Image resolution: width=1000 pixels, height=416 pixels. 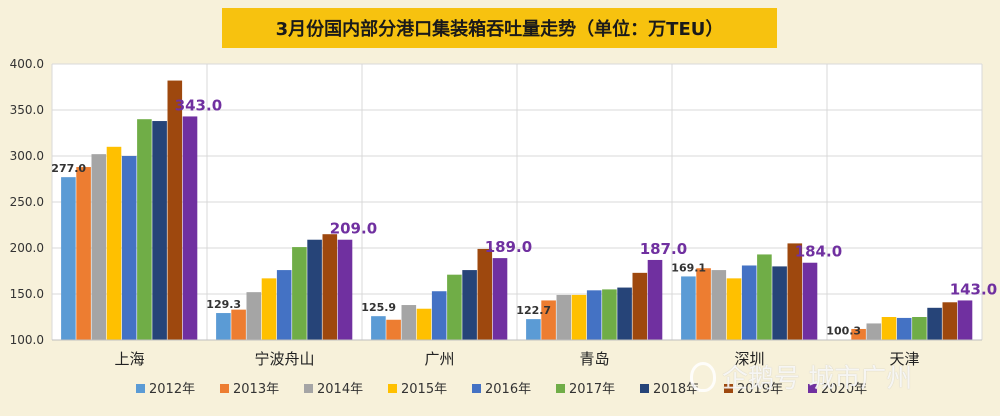 I want to click on legend-label: 2014年, so click(x=340, y=389).